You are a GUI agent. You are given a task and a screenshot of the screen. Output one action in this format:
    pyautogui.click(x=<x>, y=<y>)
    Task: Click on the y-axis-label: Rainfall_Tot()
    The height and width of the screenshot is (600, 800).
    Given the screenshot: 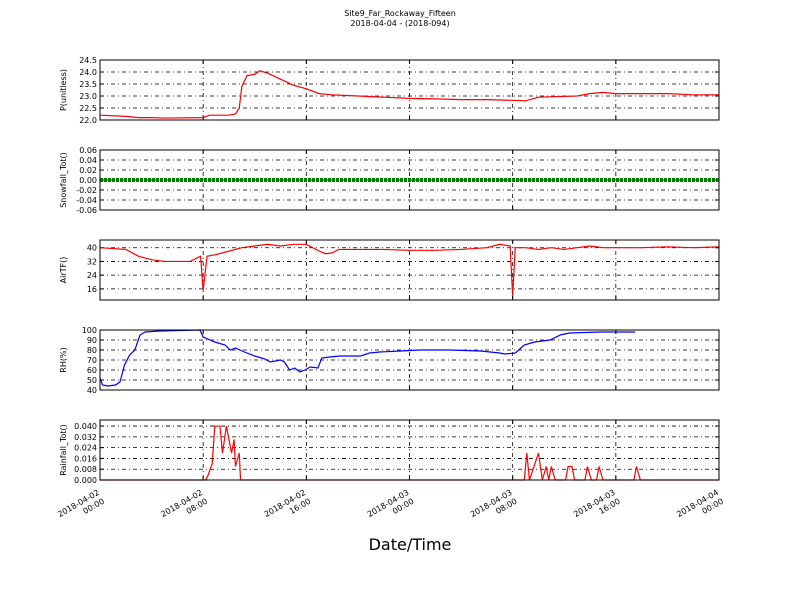 What is the action you would take?
    pyautogui.click(x=63, y=450)
    